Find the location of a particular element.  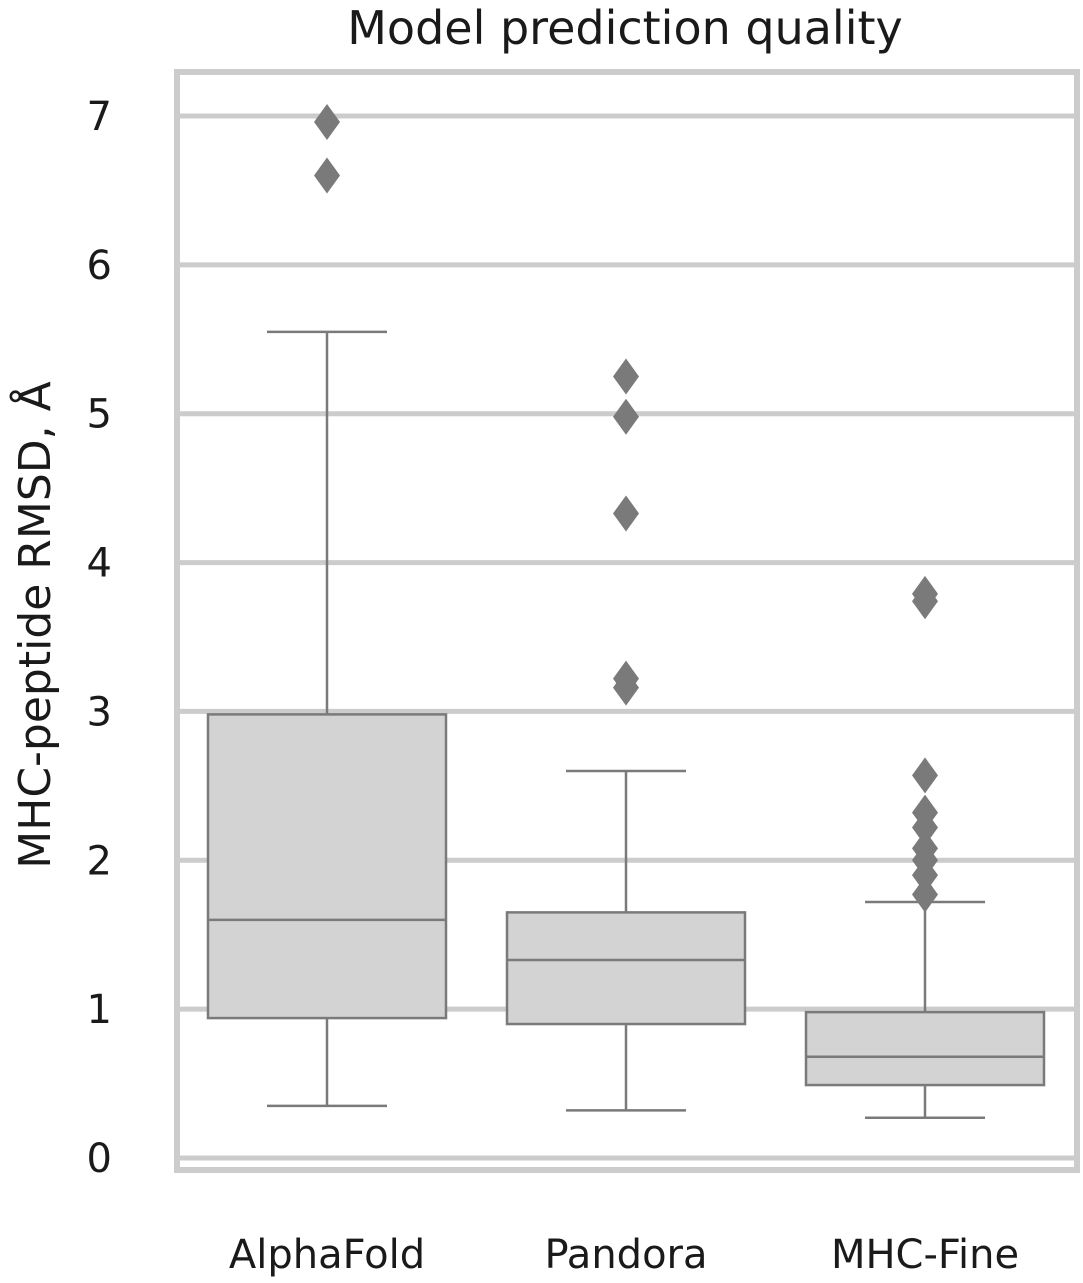

y-tick-label: 5 is located at coordinates (99, 415).